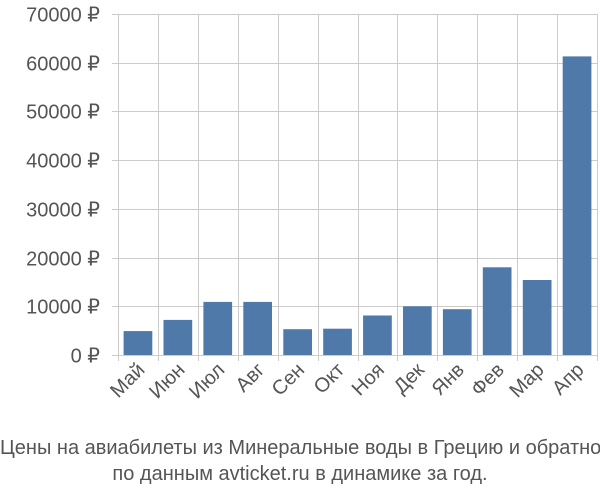 This screenshot has height=500, width=600. What do you see at coordinates (86, 357) in the screenshot?
I see `y-tick-label: 0 ₽` at bounding box center [86, 357].